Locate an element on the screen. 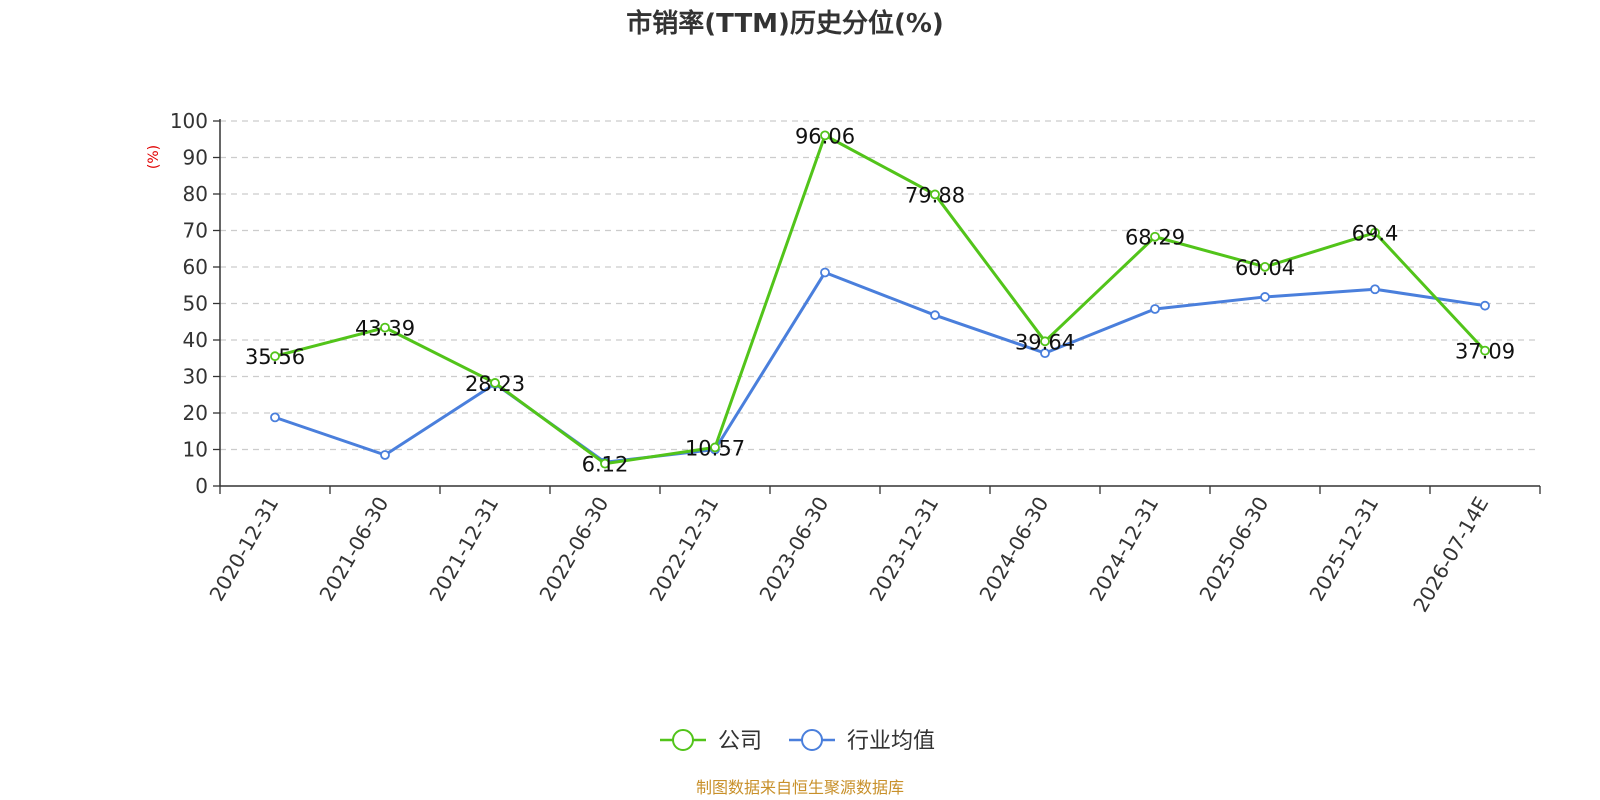 Image resolution: width=1600 pixels, height=800 pixels. source-note: 制图数据来自恒生聚源数据库 is located at coordinates (800, 787).